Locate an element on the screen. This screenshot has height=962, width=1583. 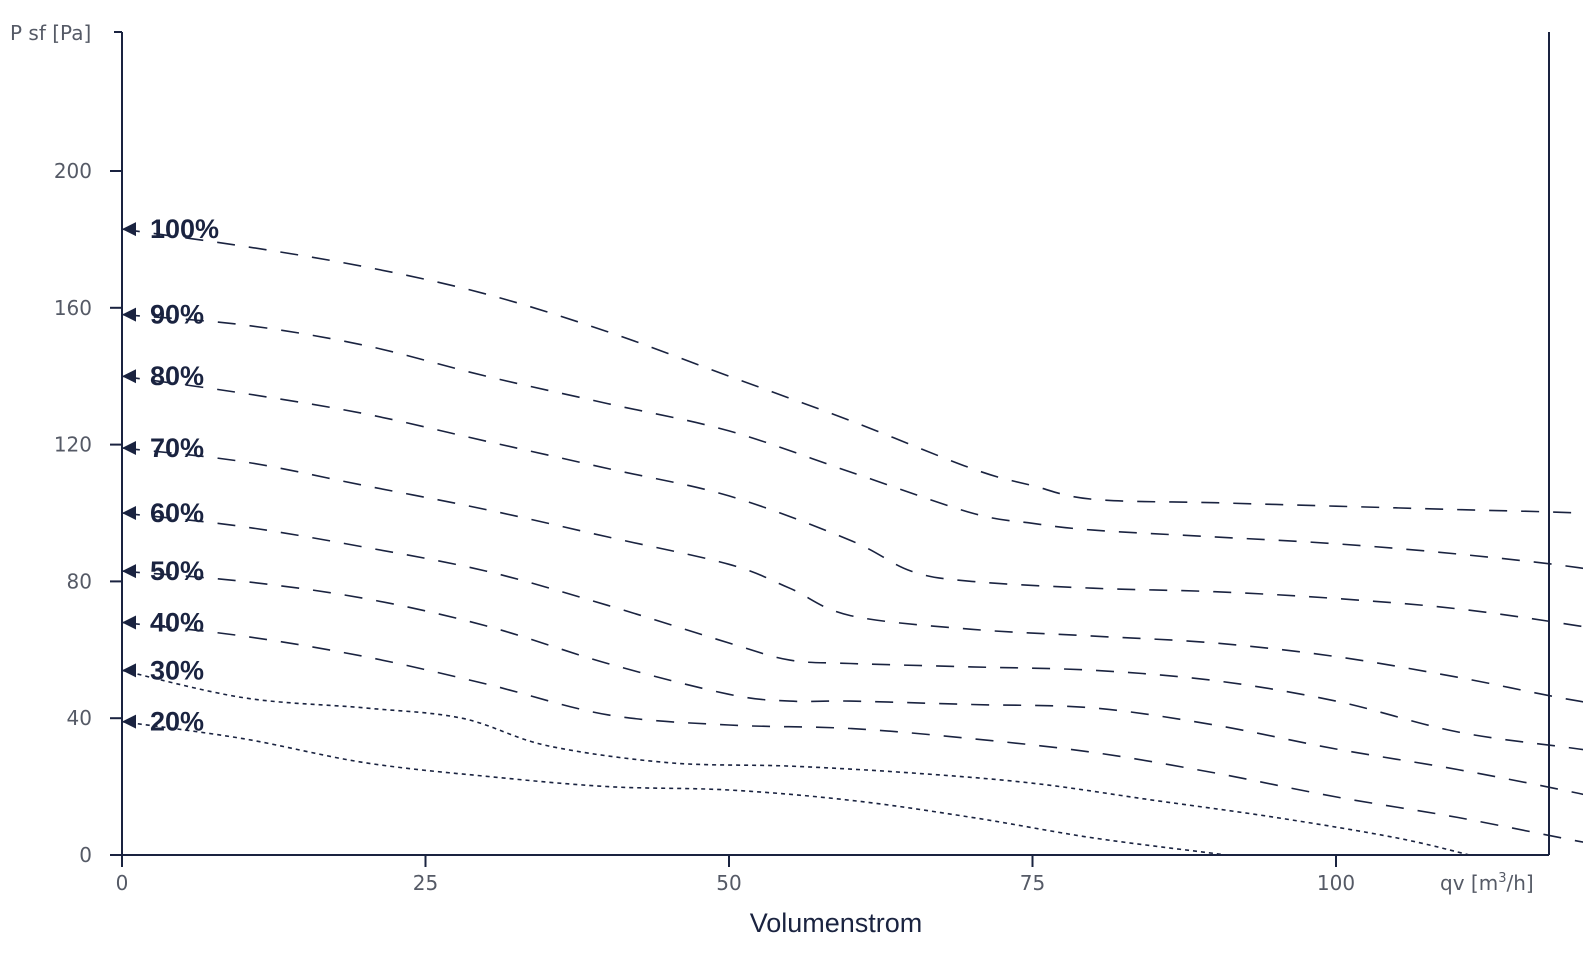
curve-label: 30% is located at coordinates (177, 670).